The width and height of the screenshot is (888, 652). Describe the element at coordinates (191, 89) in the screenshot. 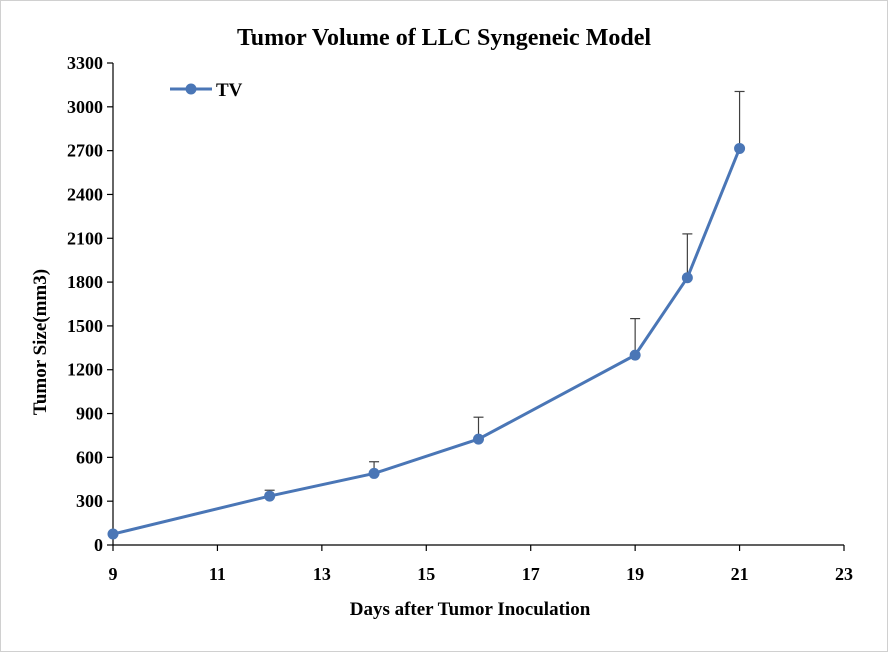

I see `legend-marker` at that location.